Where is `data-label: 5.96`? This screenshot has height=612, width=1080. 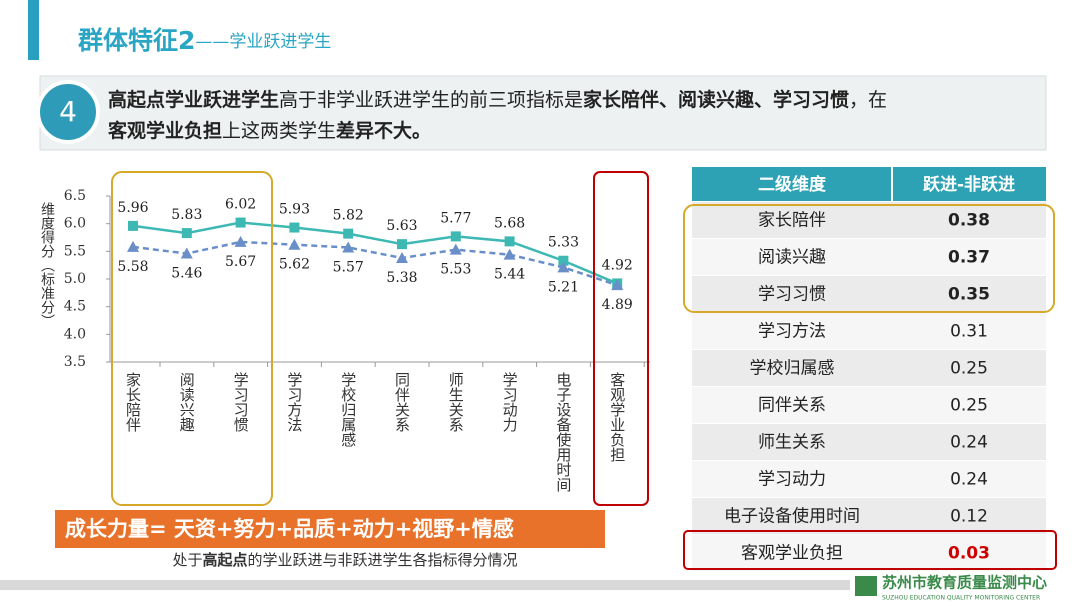 data-label: 5.96 is located at coordinates (132, 208).